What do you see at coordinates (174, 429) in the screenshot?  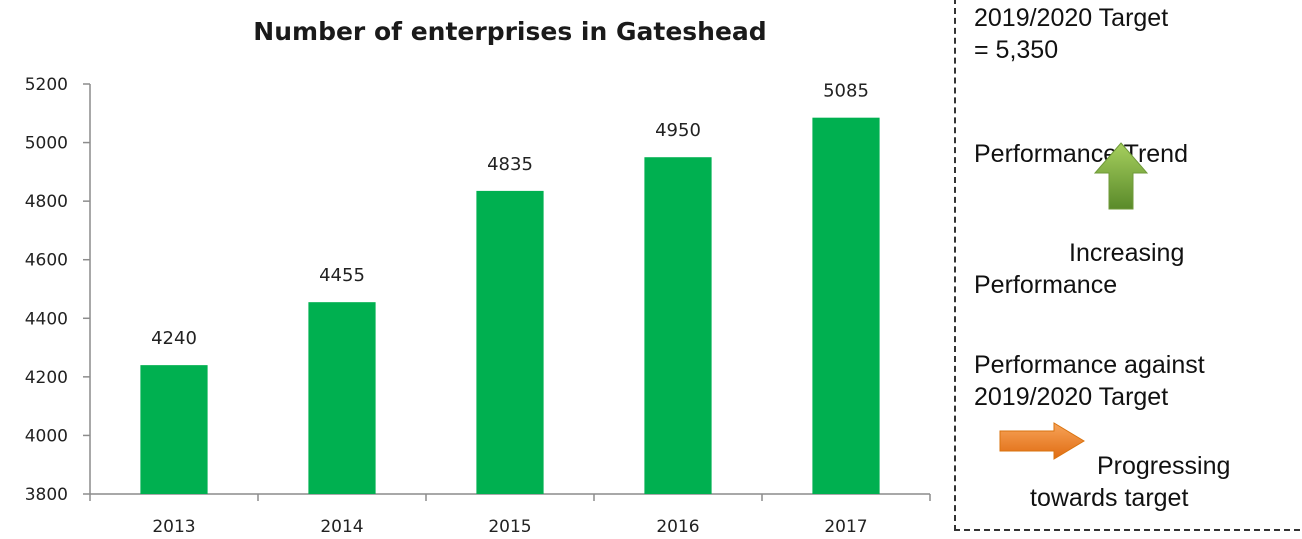 I see `bar-2013` at bounding box center [174, 429].